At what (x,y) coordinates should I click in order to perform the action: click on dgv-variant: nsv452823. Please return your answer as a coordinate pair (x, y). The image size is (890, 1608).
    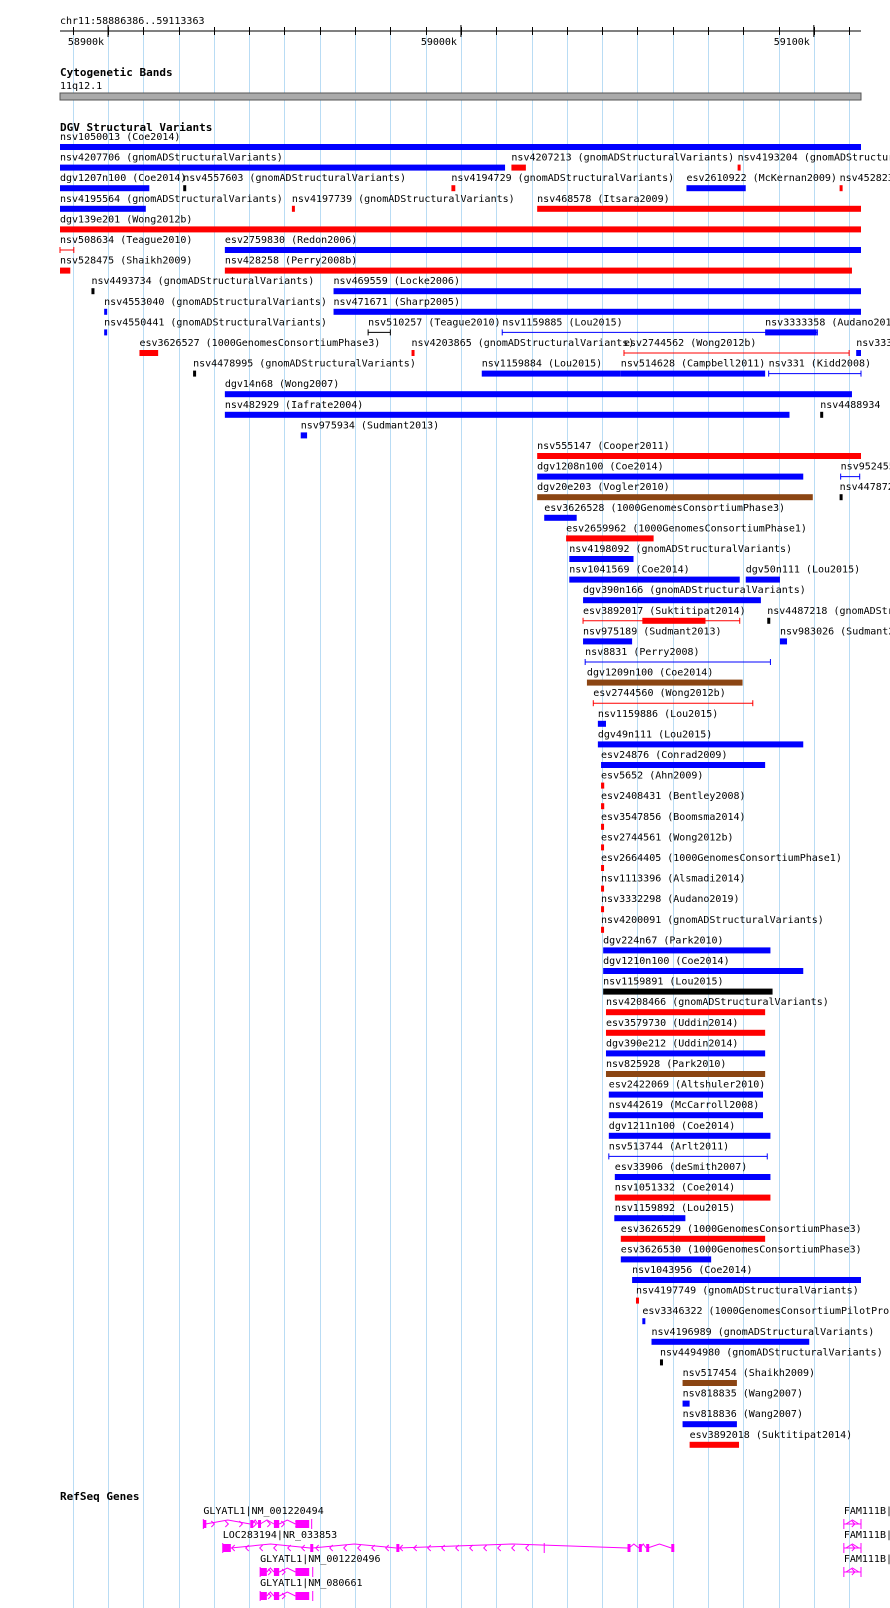
    Looking at the image, I should click on (864, 182).